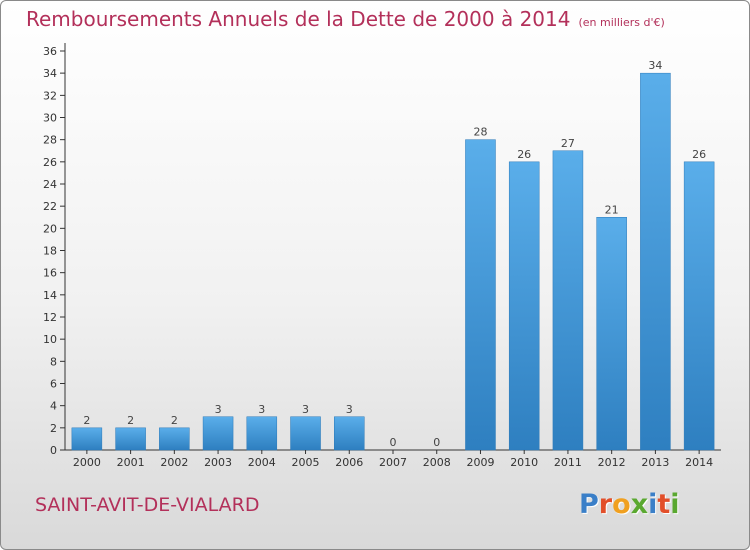 This screenshot has width=750, height=550. Describe the element at coordinates (131, 462) in the screenshot. I see `x-tick-label: 2001` at that location.